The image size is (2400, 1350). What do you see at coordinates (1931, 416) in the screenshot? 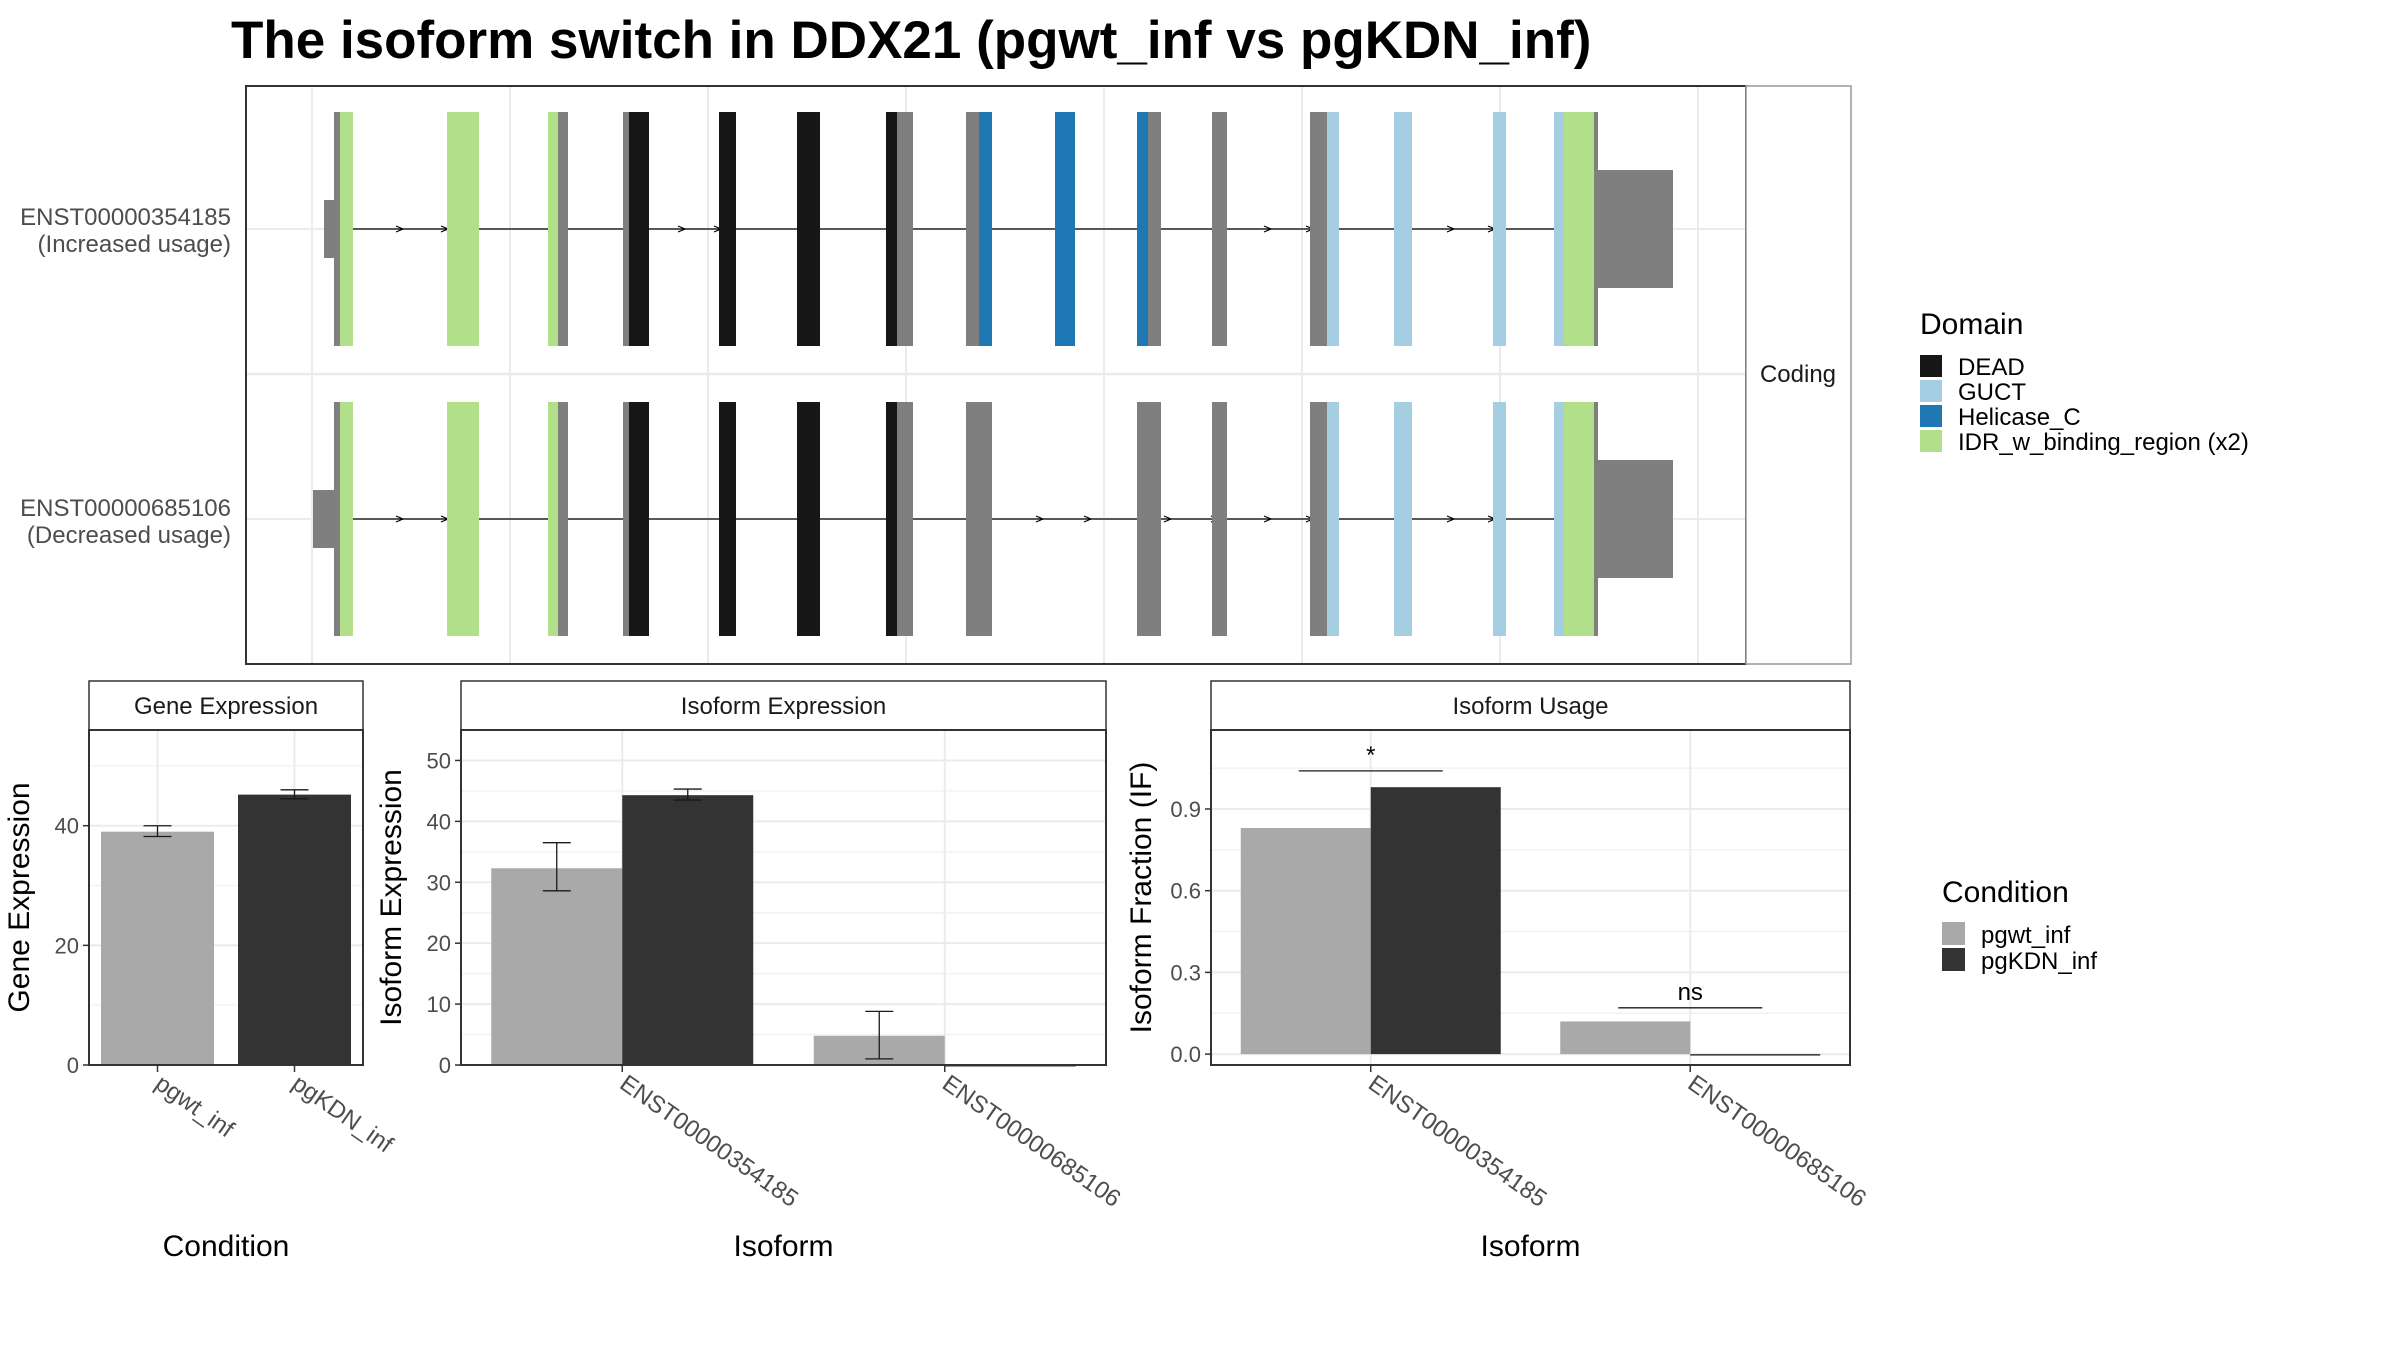
I see `domain-legend-key-helicase-c` at bounding box center [1931, 416].